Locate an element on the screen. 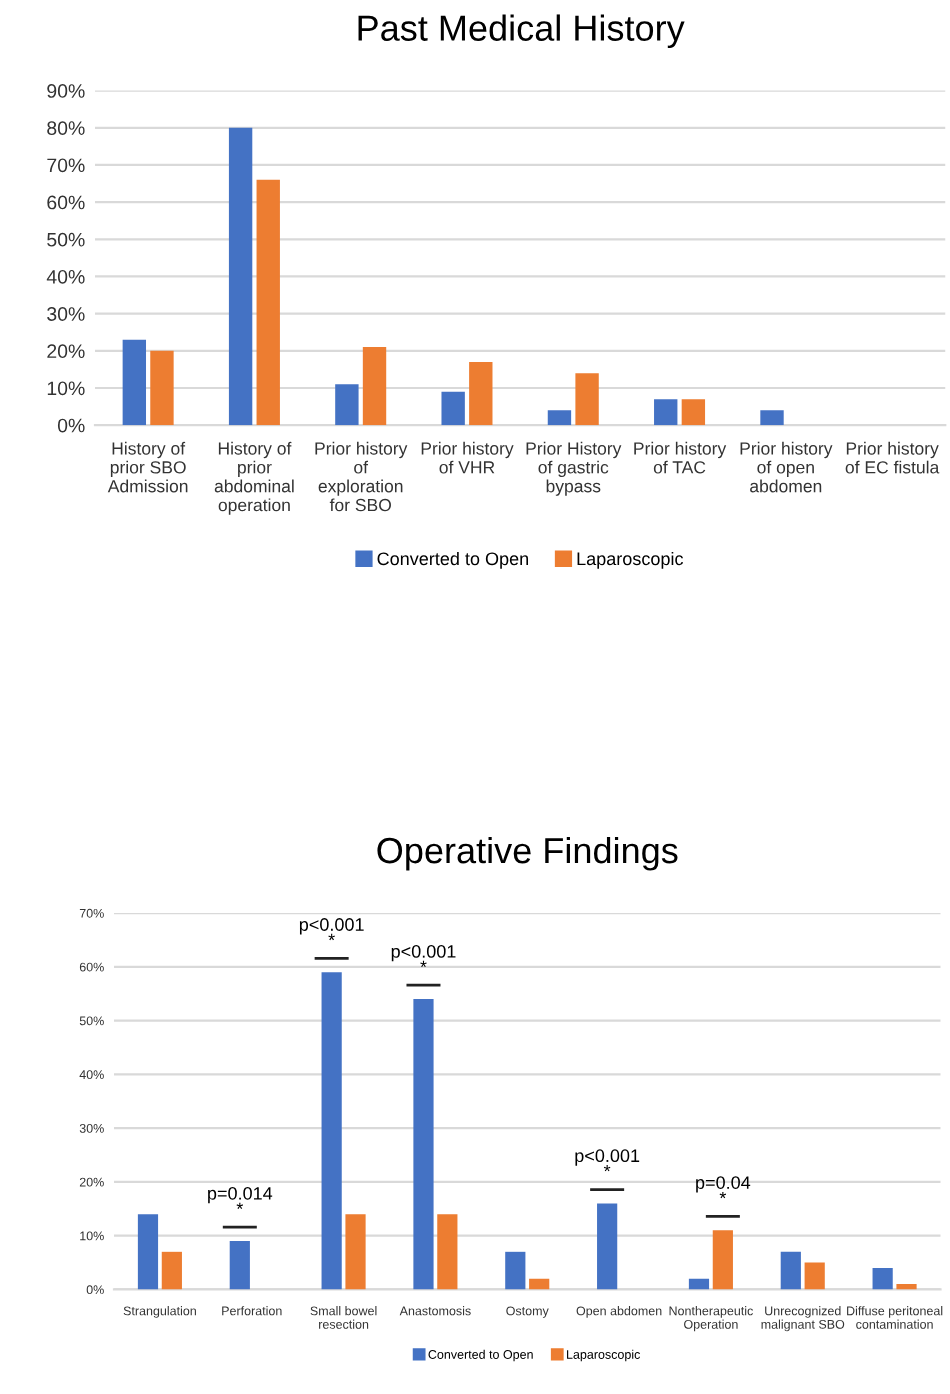 This screenshot has width=950, height=1394. annotation: p=0.014 * is located at coordinates (240, 1198).